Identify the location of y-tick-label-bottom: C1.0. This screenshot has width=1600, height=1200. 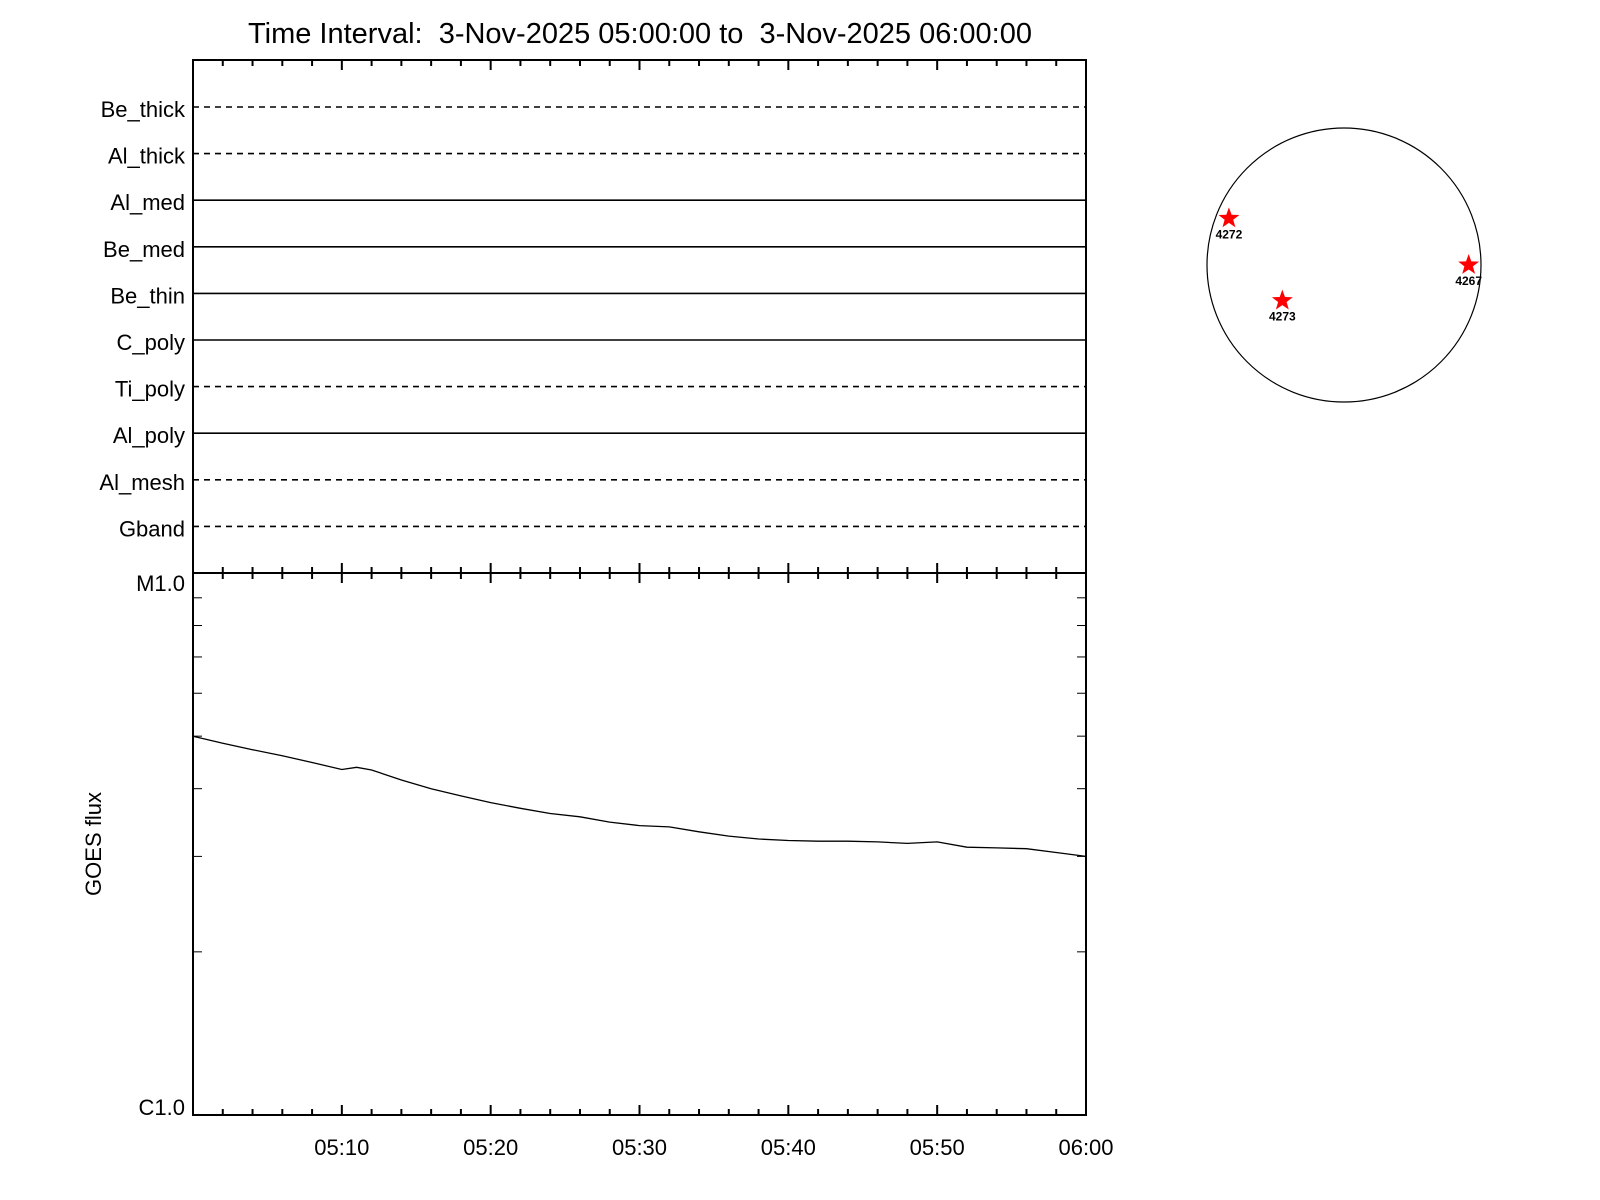
(162, 1107).